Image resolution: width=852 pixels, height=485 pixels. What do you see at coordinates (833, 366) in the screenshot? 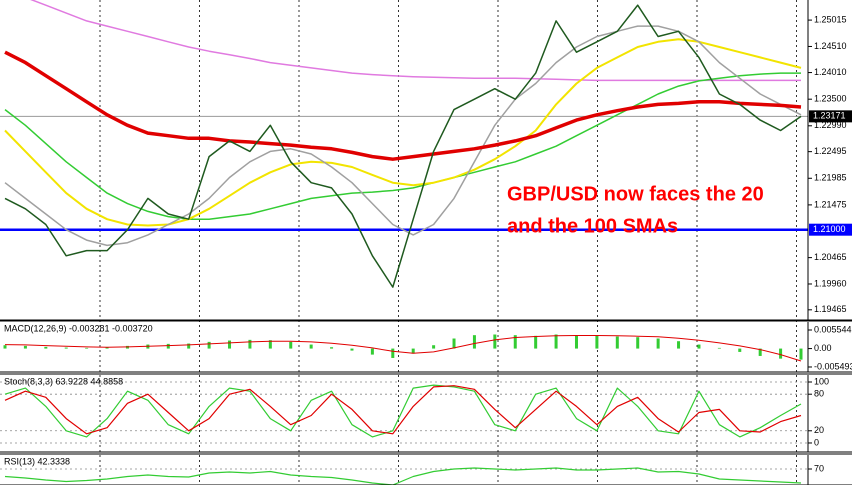
I see `y-tick-label: -0.005493` at bounding box center [833, 366].